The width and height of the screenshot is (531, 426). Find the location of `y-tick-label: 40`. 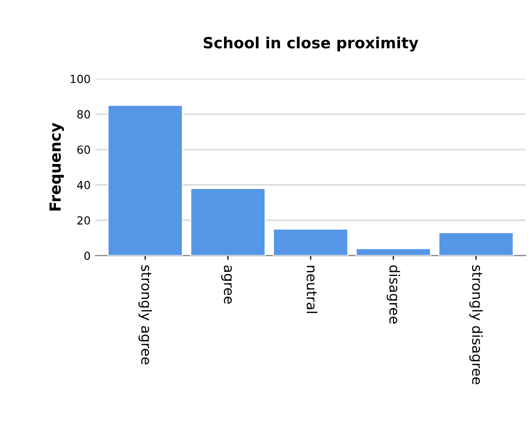

y-tick-label: 40 is located at coordinates (83, 185).